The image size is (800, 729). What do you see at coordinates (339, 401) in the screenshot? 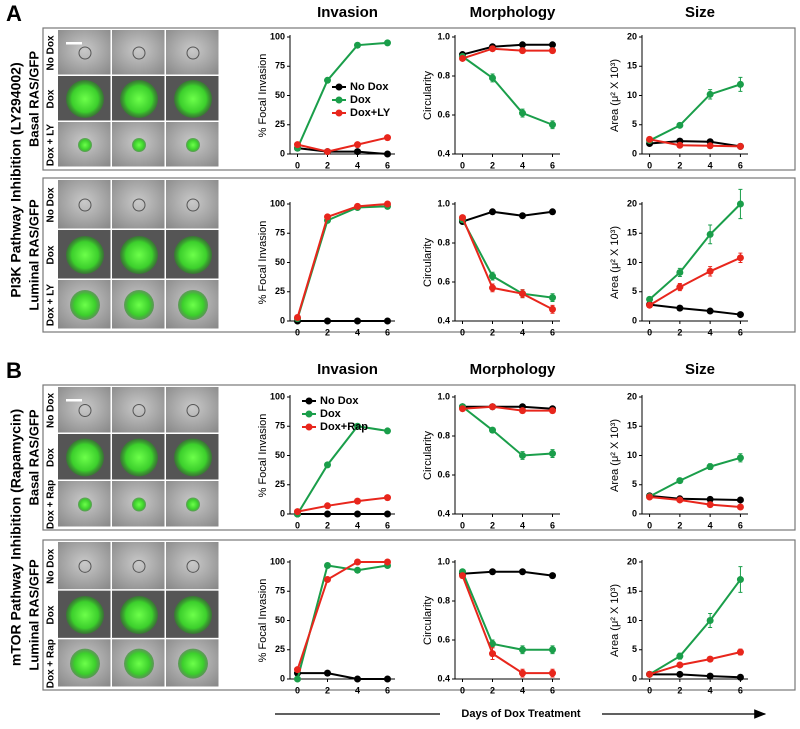
I see `legend-label: No Dox` at bounding box center [339, 401].